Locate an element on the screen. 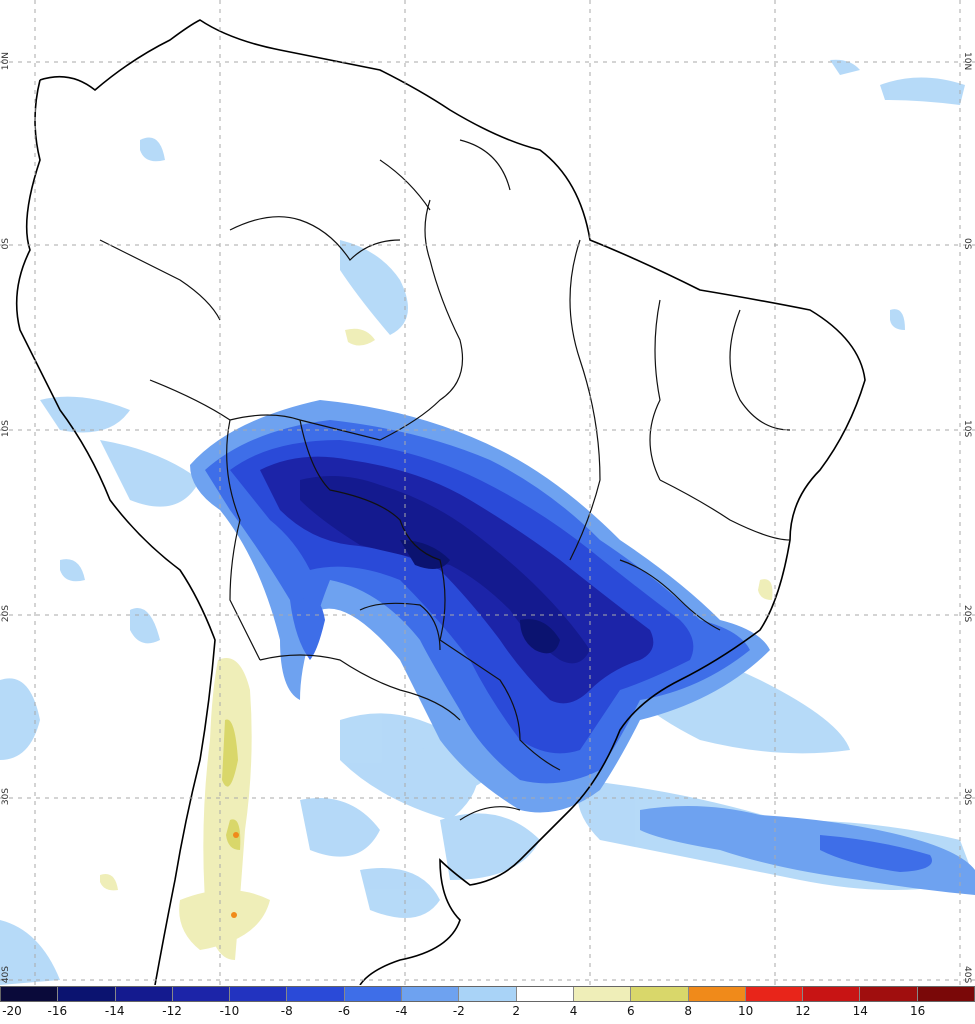 The width and height of the screenshot is (975, 1024). color-legend-tick: 6 is located at coordinates (631, 1011).